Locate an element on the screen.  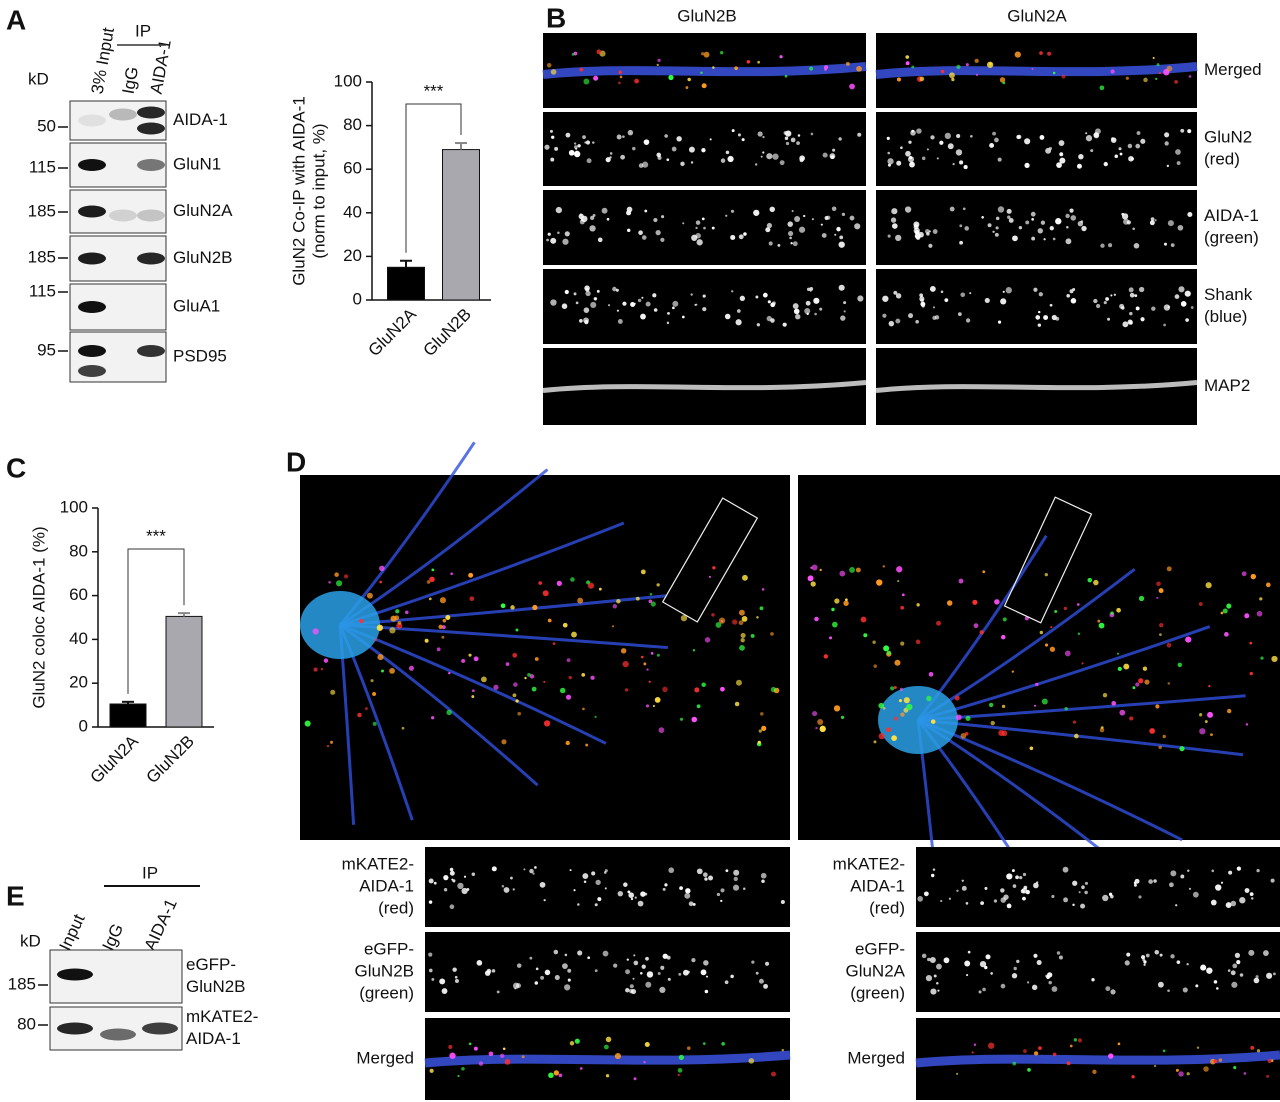
row-label: (green) is located at coordinates (1231, 237).